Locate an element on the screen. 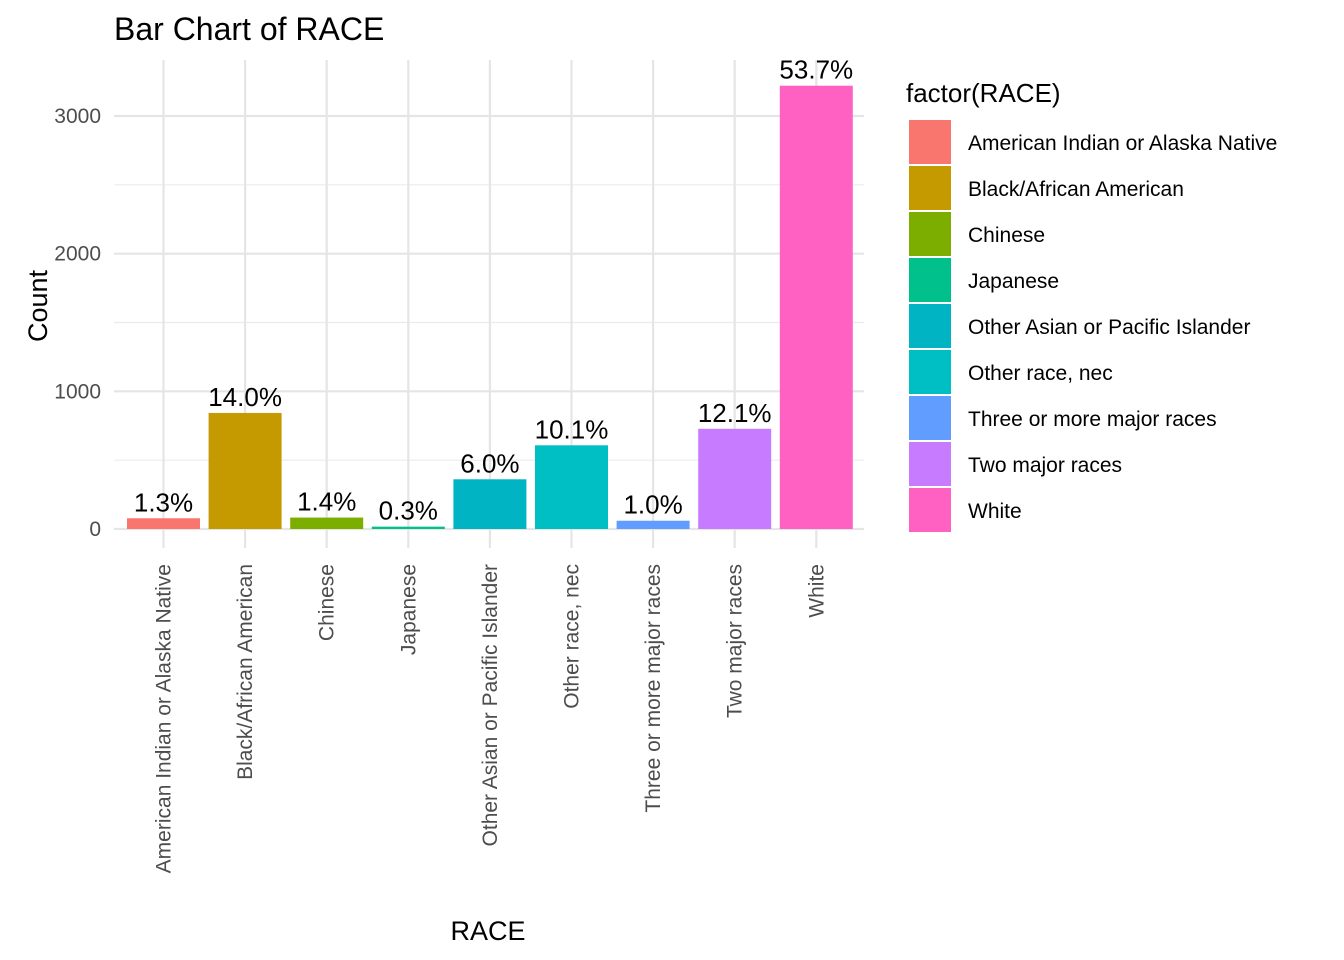 The height and width of the screenshot is (960, 1344). data-label: 1.3% is located at coordinates (163, 502).